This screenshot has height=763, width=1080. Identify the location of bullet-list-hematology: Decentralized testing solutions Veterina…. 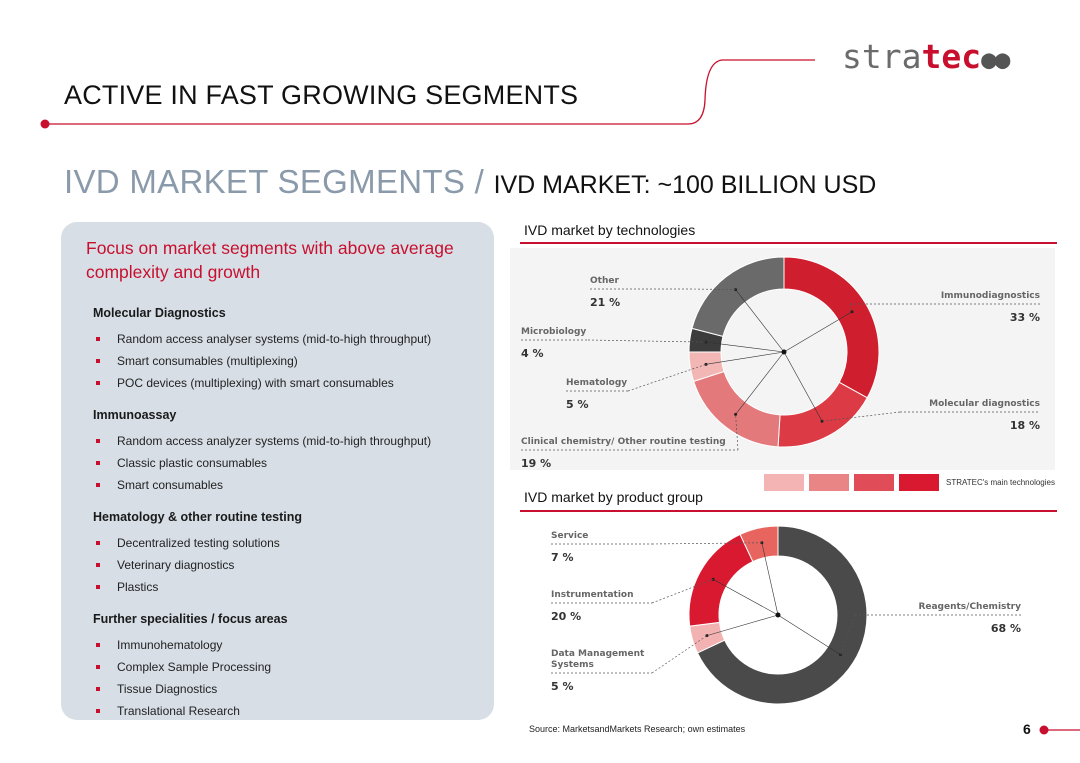
(282, 565).